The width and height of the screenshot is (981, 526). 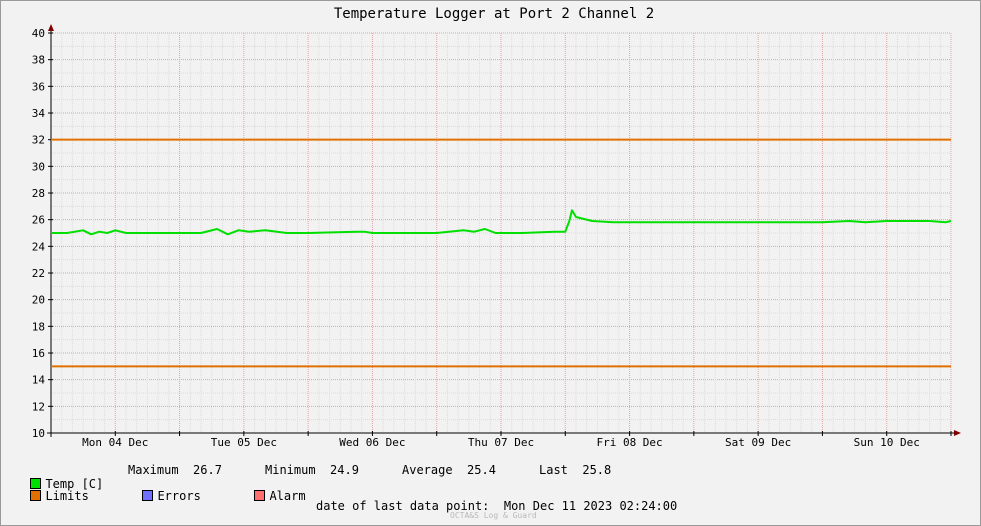 I want to click on avg-value: 25.4, so click(x=481, y=470).